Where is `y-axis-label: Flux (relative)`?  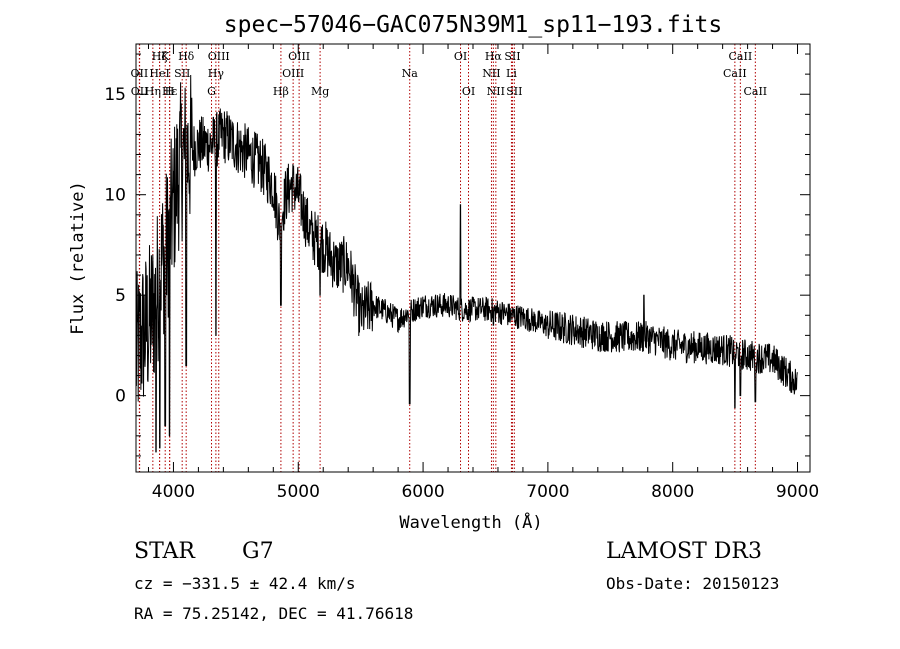
y-axis-label: Flux (relative) is located at coordinates (78, 258).